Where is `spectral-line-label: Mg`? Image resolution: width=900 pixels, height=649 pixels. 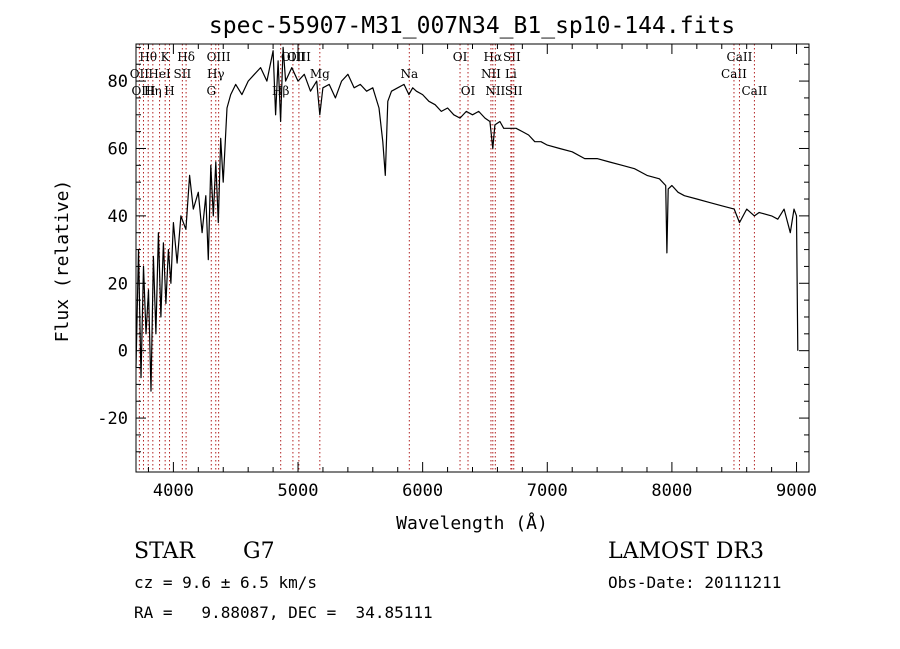
spectral-line-label: Mg is located at coordinates (320, 74).